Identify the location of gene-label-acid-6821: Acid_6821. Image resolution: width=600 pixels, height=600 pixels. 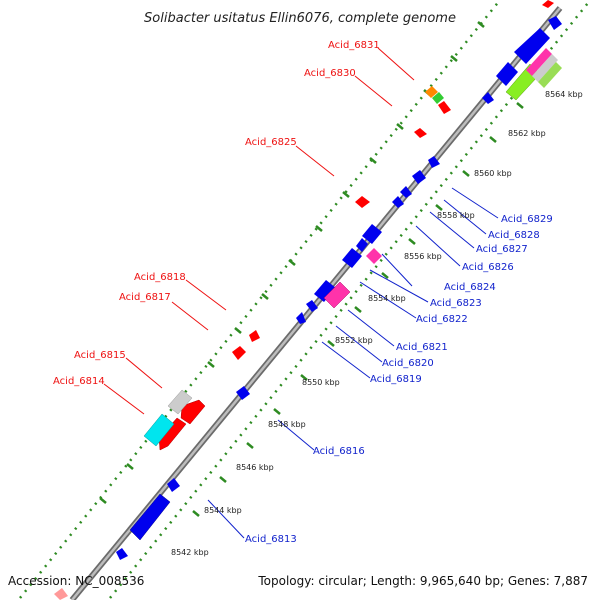
(422, 347).